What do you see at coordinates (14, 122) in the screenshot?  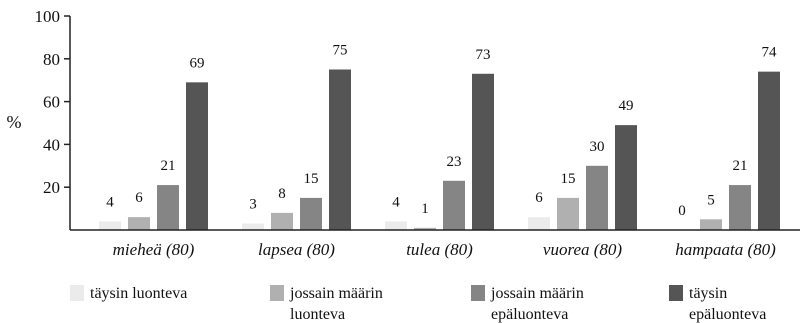 I see `y-axis-label: %` at bounding box center [14, 122].